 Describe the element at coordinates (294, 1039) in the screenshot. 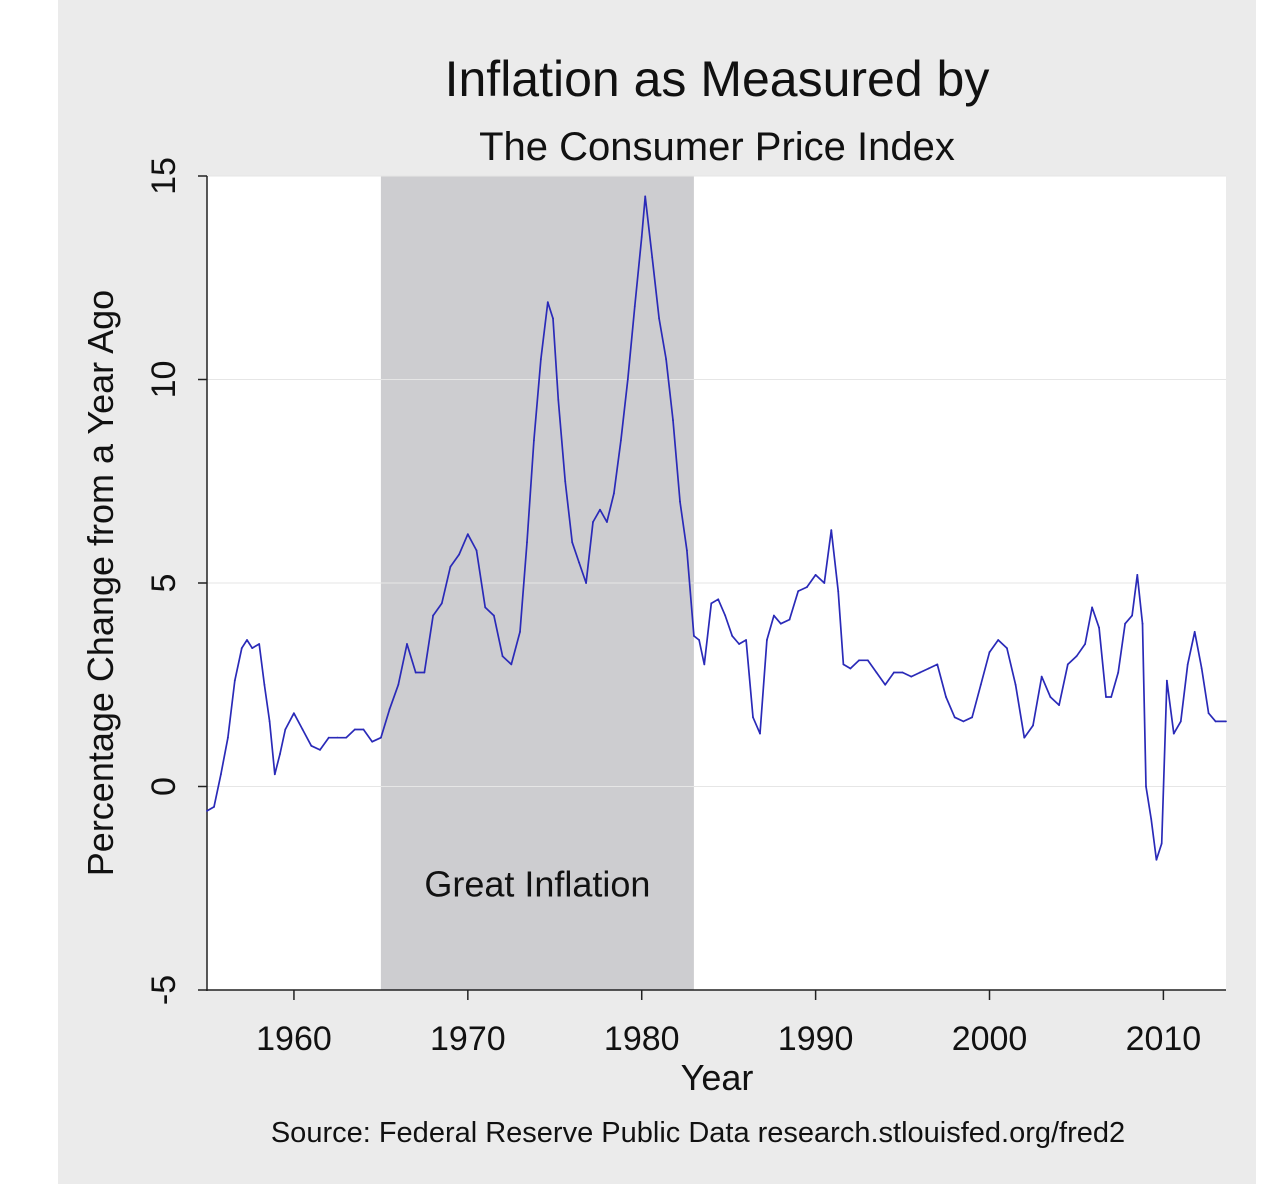

I see `x-tick-label-1960: 1960` at that location.